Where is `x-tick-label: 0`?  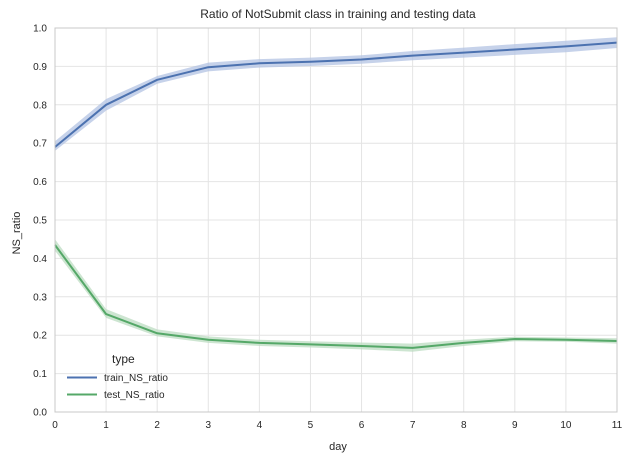
x-tick-label: 0 is located at coordinates (55, 425).